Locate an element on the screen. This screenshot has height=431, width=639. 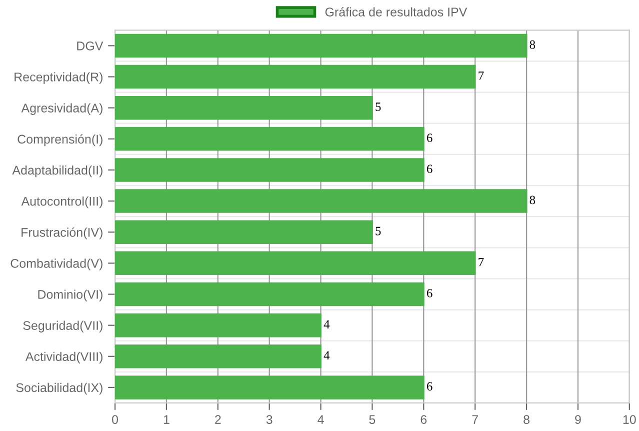
y-tick-label: Receptividad(R) is located at coordinates (58, 78).